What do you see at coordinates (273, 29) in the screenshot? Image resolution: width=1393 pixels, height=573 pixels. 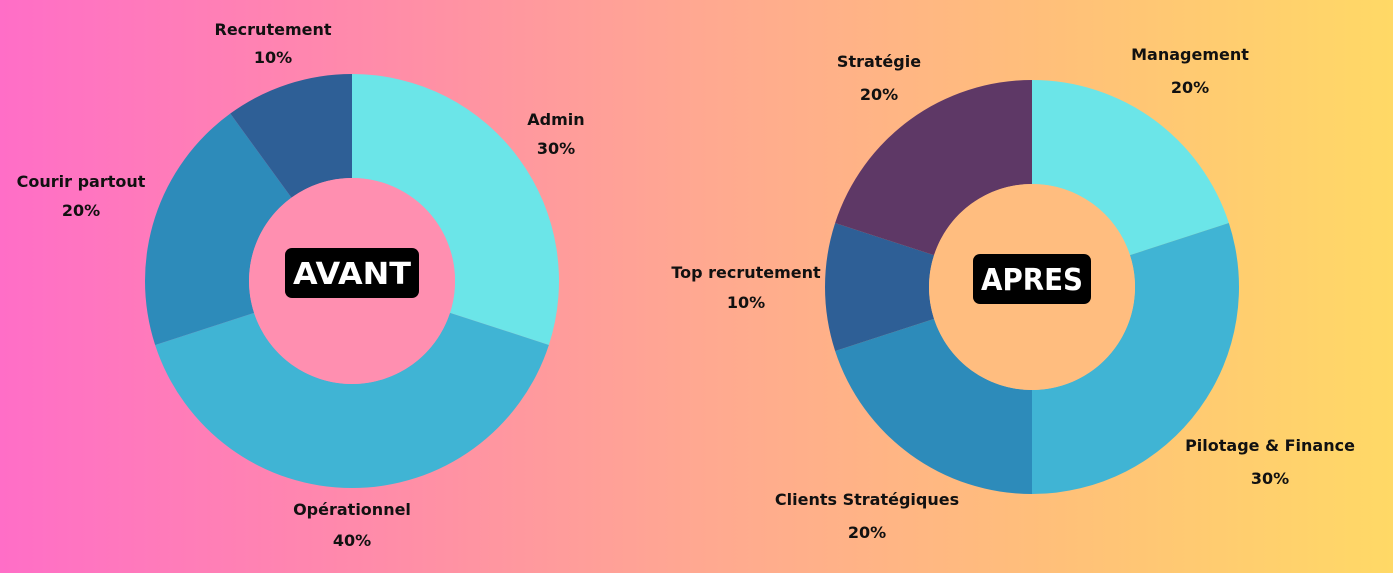 I see `slice-label-recrutement: Recrutement` at bounding box center [273, 29].